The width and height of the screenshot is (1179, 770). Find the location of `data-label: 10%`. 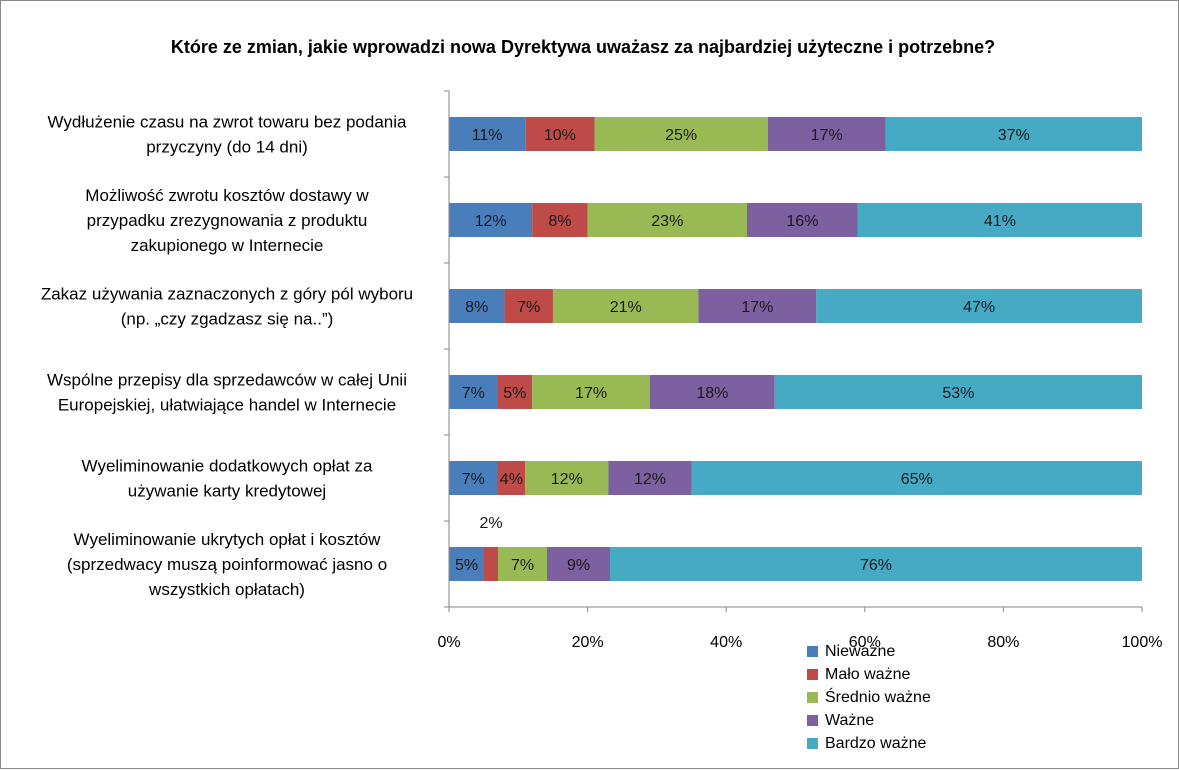

data-label: 10% is located at coordinates (560, 135).